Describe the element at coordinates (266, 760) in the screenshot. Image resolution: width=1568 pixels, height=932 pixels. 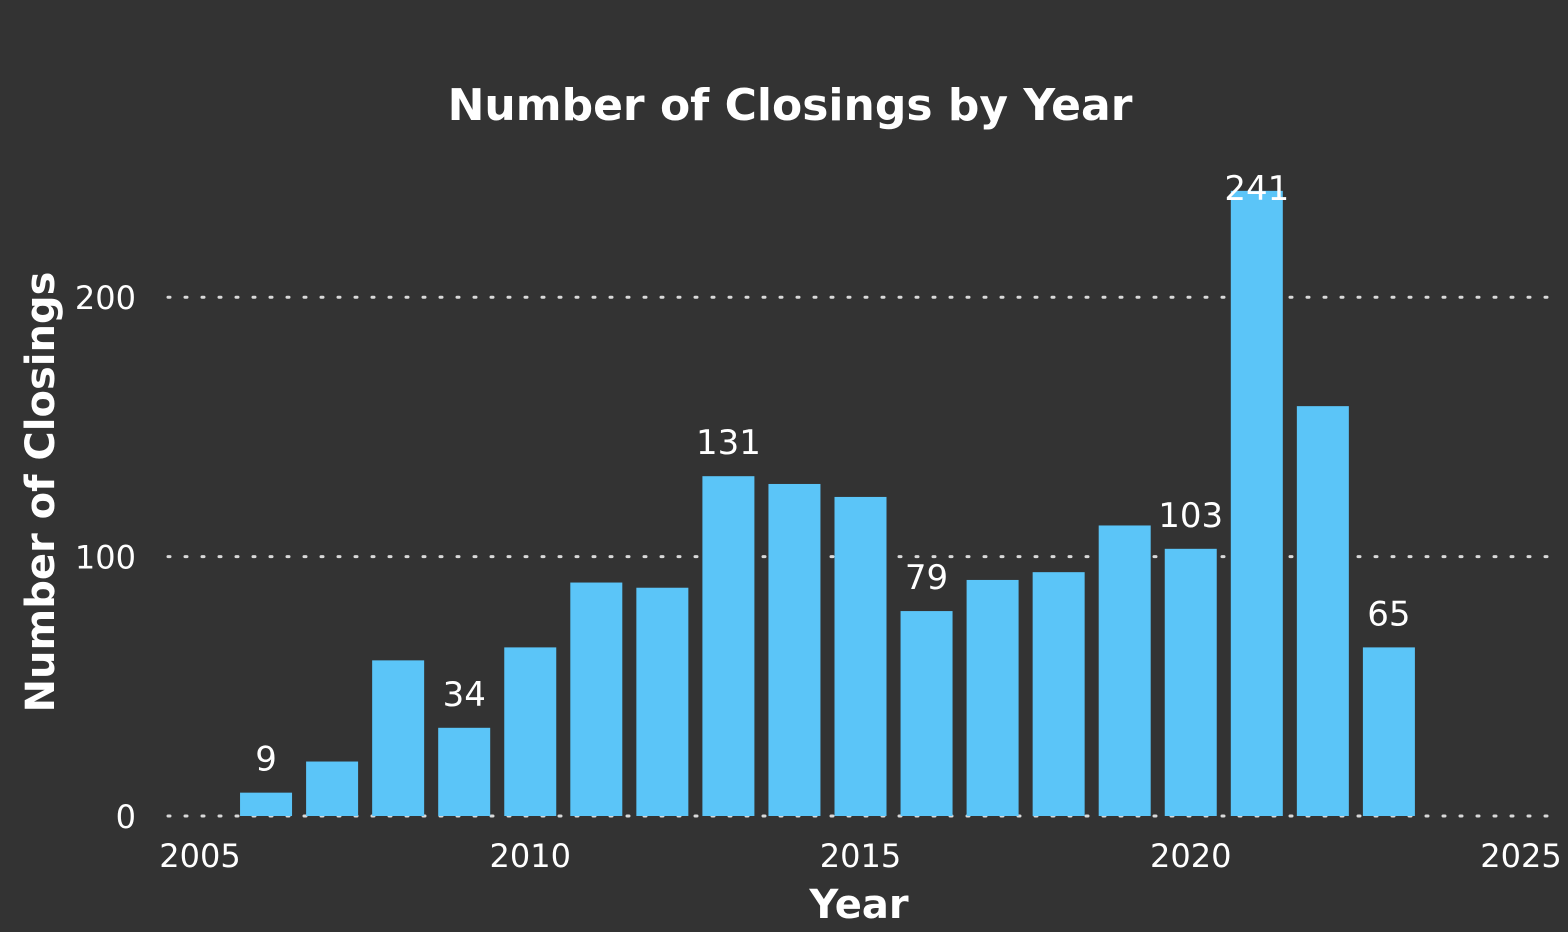
I see `data-label-2006: 9` at that location.